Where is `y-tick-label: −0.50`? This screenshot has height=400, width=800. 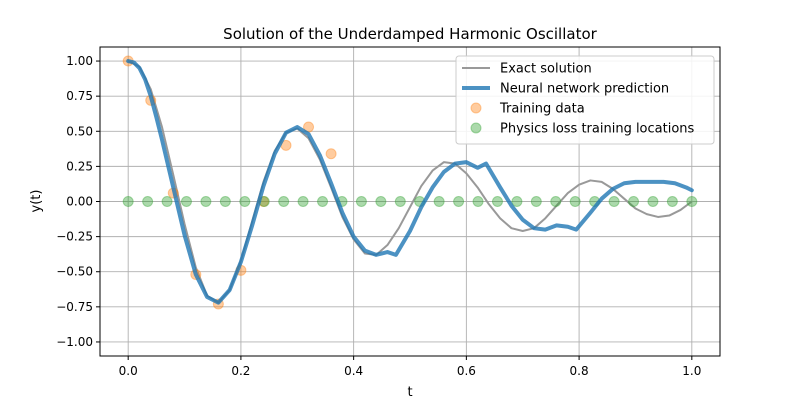
y-tick-label: −0.50 is located at coordinates (74, 272).